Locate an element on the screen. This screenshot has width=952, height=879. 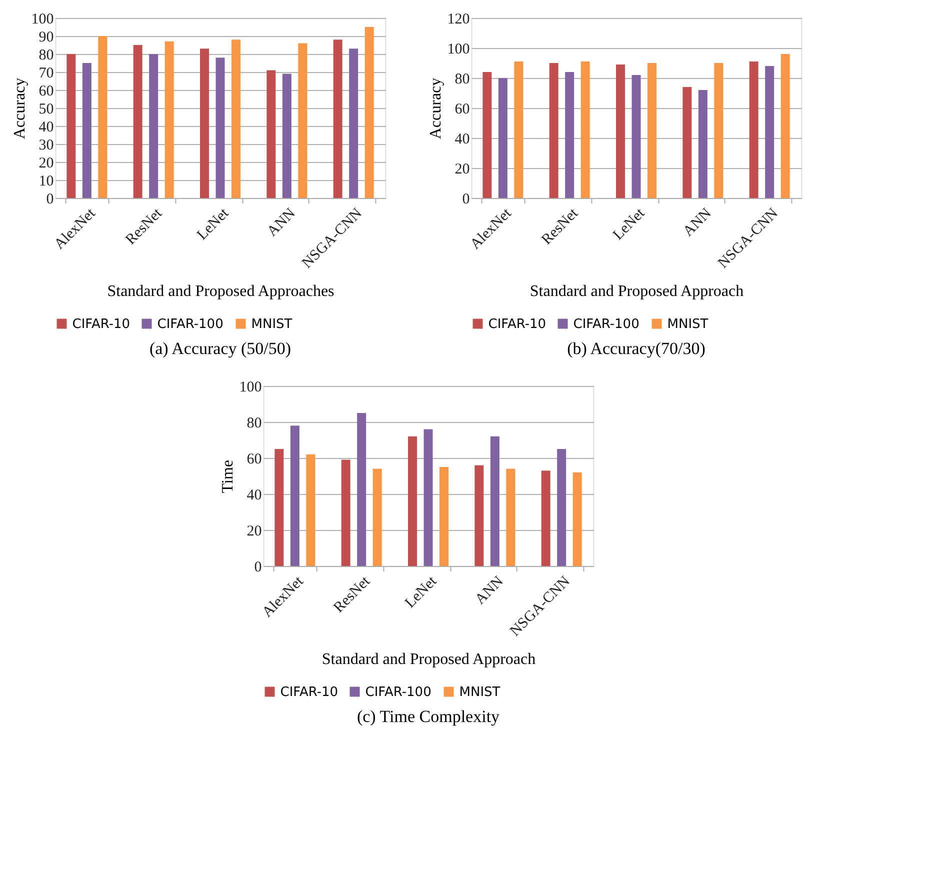
text: (a) Accuracy (50/50) is located at coordinates (220, 348).